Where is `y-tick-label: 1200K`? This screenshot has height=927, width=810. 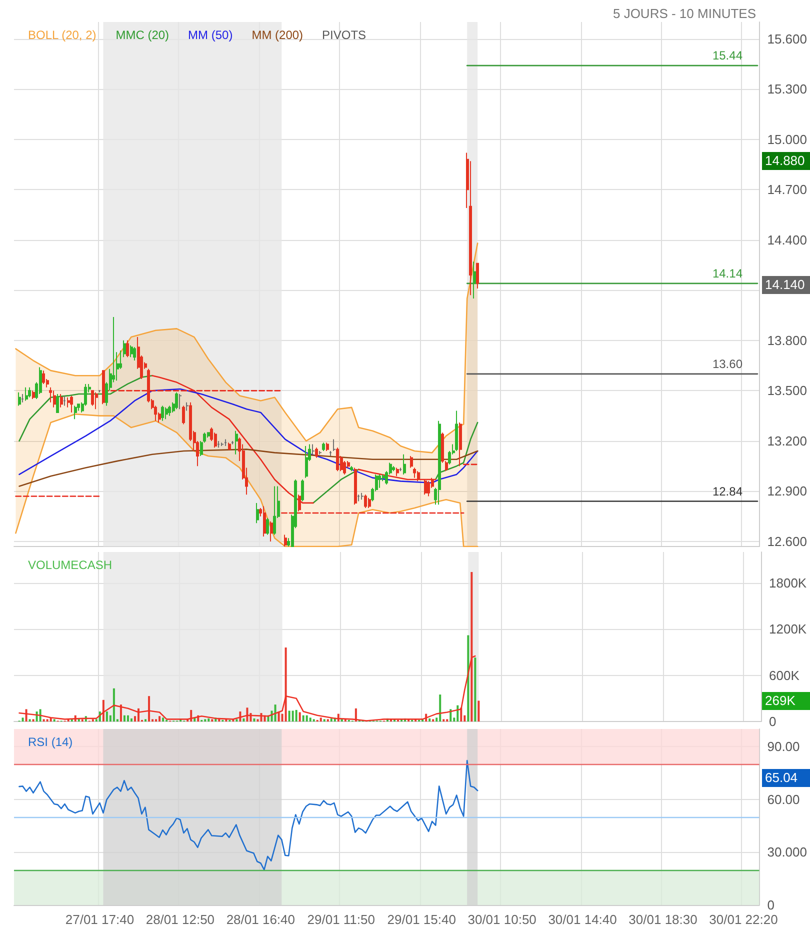
y-tick-label: 1200K is located at coordinates (788, 629).